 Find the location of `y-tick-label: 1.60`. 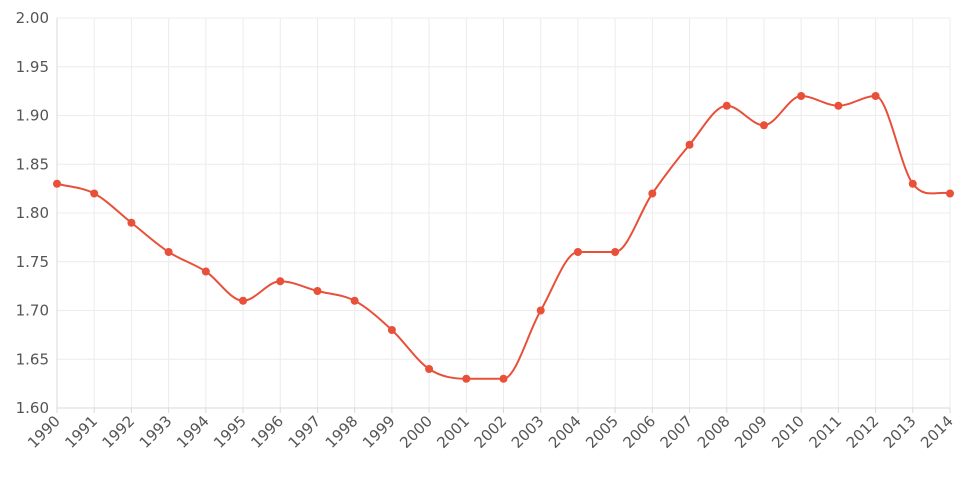

y-tick-label: 1.60 is located at coordinates (32, 408).